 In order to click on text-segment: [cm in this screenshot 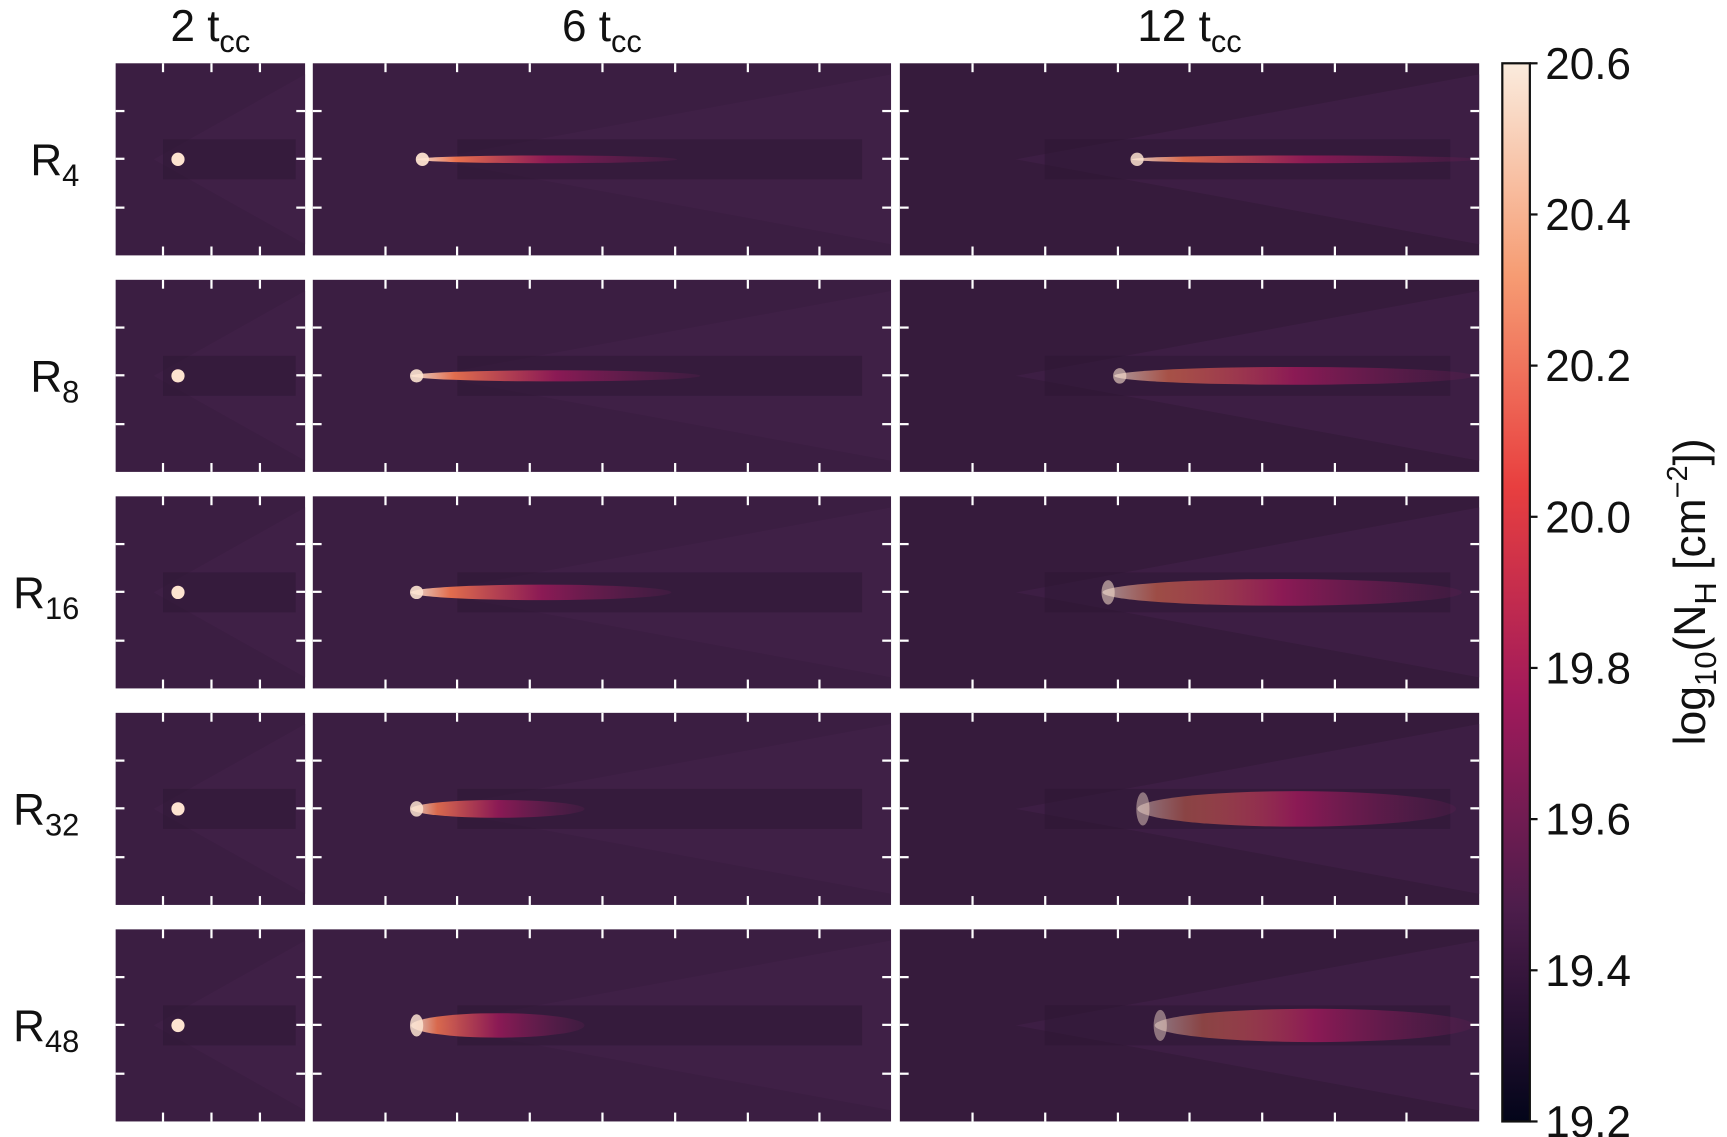, I will do `click(1690, 540)`.